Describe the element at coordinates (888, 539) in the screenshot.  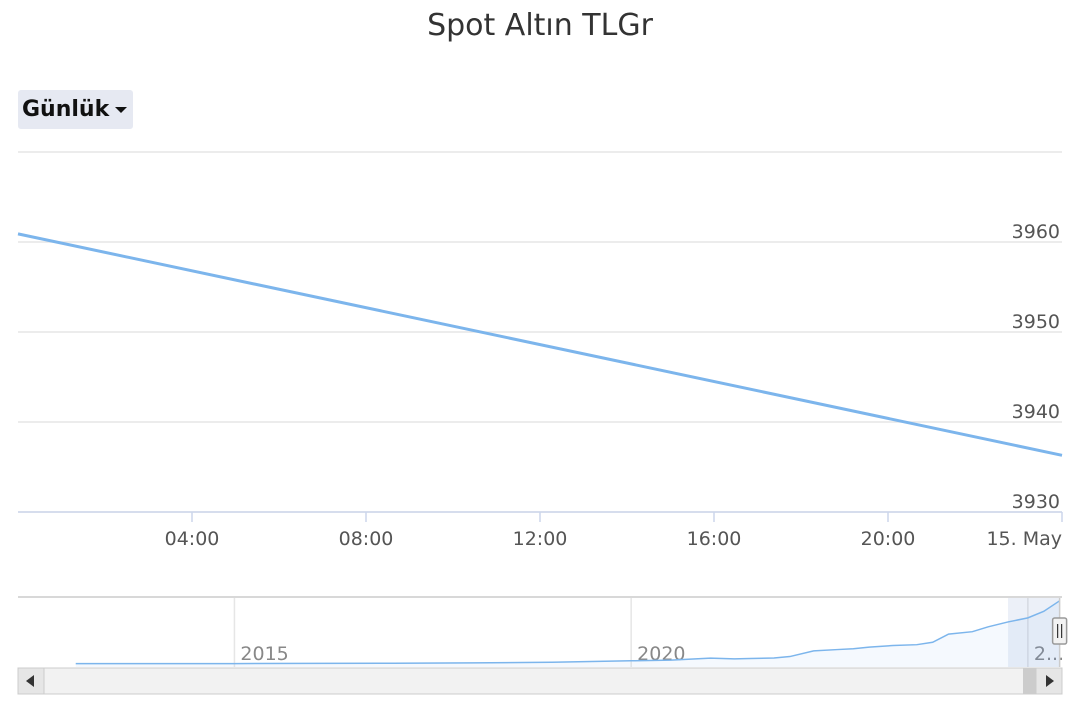
I see `x-tick-label: 20:00` at that location.